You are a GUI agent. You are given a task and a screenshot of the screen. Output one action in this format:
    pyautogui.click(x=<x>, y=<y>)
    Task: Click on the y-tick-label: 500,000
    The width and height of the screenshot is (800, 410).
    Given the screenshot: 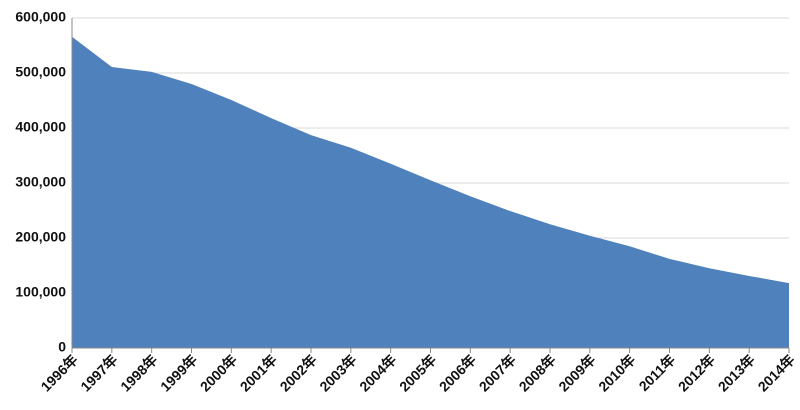 What is the action you would take?
    pyautogui.click(x=40, y=72)
    